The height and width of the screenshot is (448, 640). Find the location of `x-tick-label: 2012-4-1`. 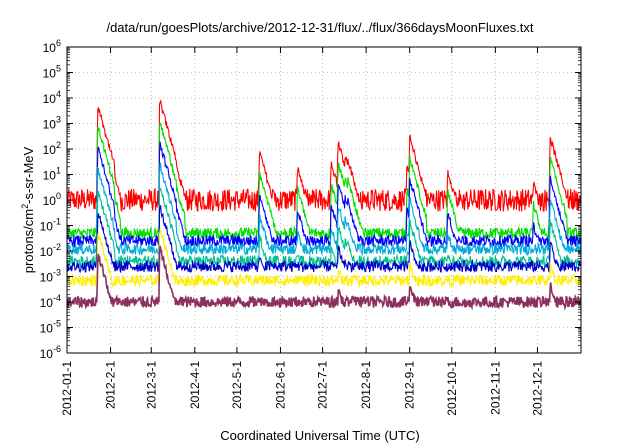

x-tick-label: 2012-4-1 is located at coordinates (195, 385).